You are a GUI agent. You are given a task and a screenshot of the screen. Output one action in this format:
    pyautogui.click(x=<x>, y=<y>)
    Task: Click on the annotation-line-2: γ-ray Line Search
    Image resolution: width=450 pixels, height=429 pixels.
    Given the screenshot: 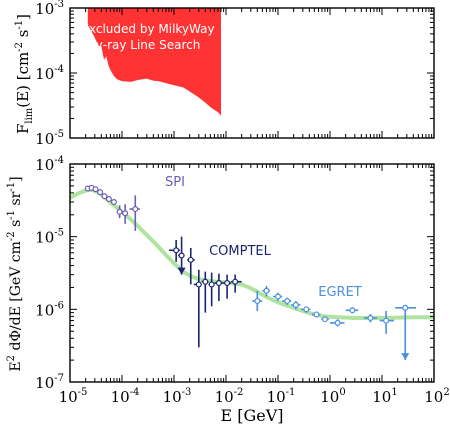 What is the action you would take?
    pyautogui.click(x=148, y=45)
    